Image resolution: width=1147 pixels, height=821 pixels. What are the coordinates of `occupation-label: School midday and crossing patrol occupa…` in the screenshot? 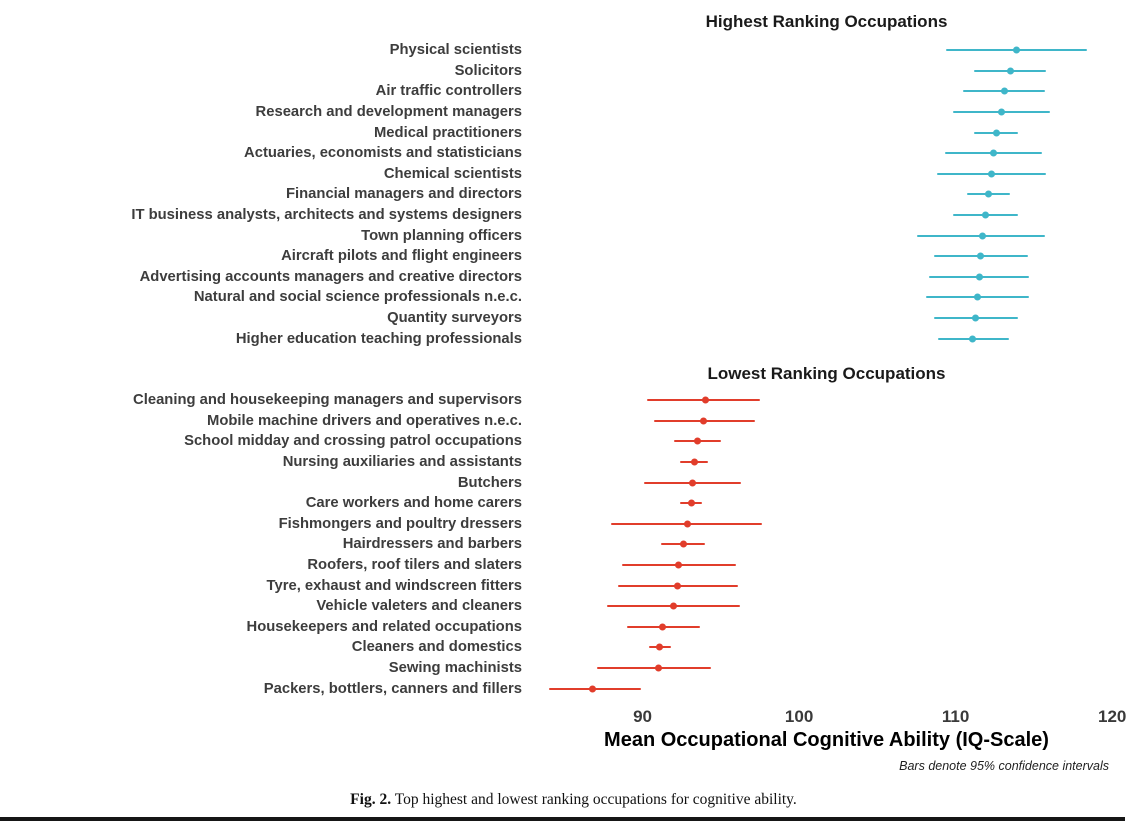 It's located at (353, 441).